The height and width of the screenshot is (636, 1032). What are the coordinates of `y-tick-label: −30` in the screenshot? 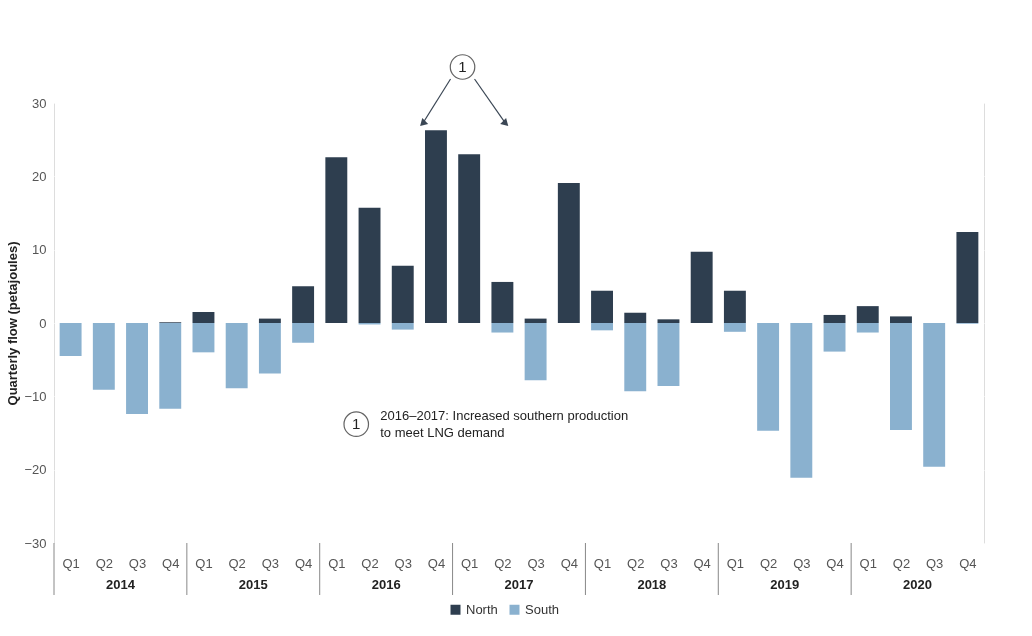 It's located at (35, 543).